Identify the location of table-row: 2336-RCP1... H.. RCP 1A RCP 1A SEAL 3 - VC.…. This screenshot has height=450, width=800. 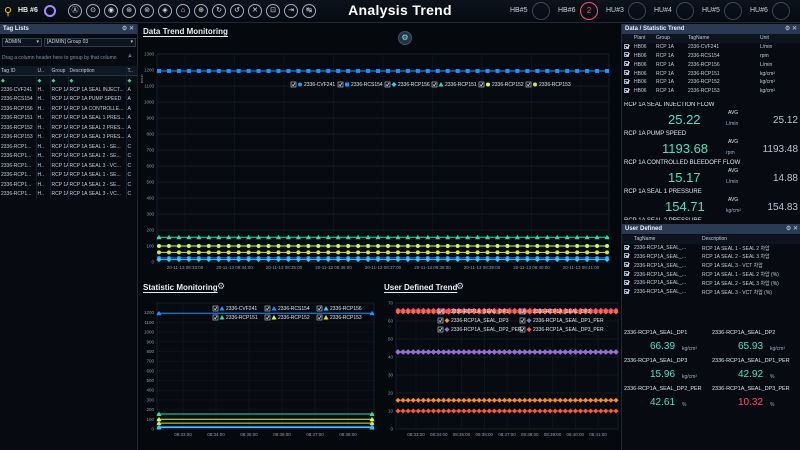
(69, 166).